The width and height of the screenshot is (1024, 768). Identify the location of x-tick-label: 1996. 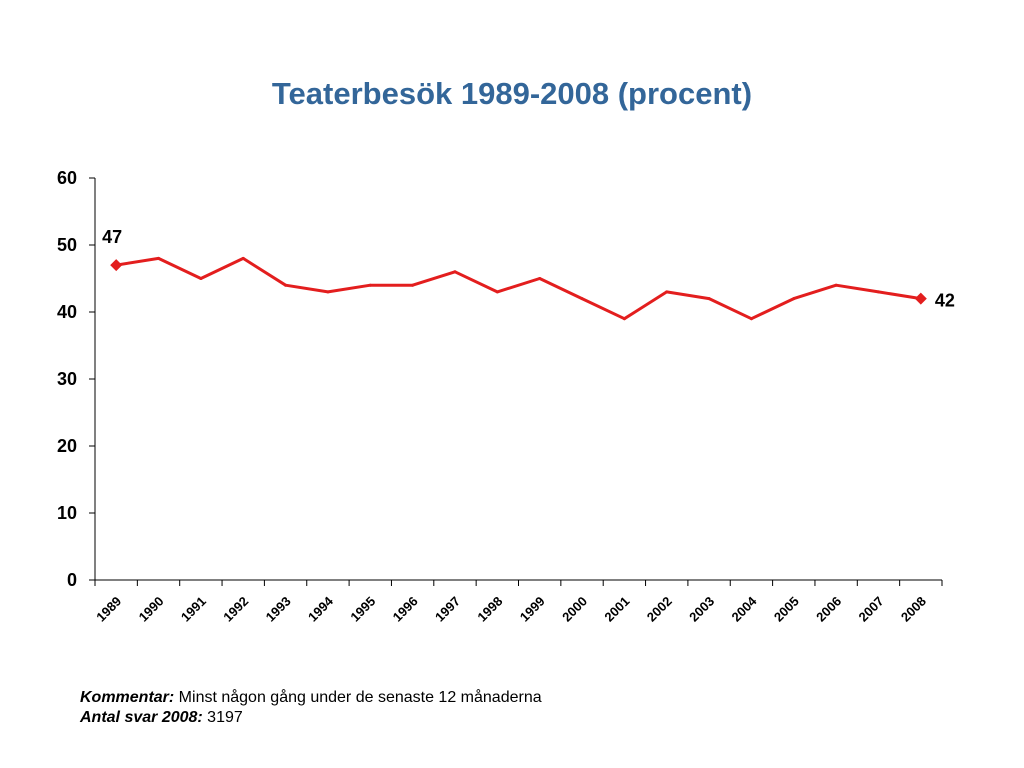
(405, 609).